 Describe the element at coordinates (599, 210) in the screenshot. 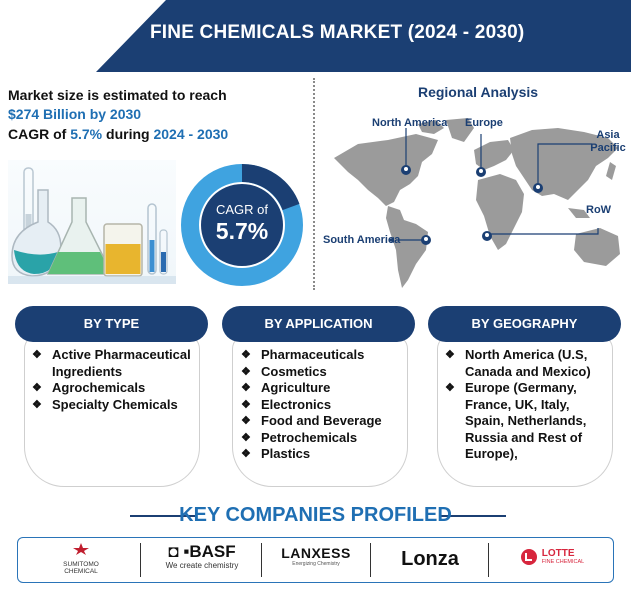

I see `region-label-row: RoW` at that location.